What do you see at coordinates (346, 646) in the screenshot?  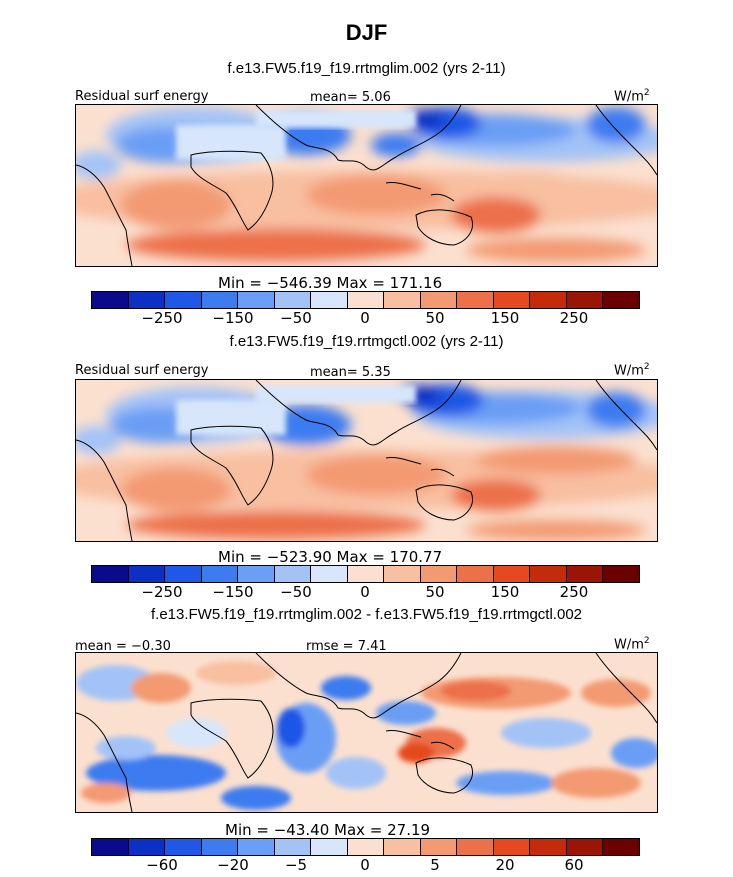 I see `panel-3-rmse-label: rmse = 7.41` at bounding box center [346, 646].